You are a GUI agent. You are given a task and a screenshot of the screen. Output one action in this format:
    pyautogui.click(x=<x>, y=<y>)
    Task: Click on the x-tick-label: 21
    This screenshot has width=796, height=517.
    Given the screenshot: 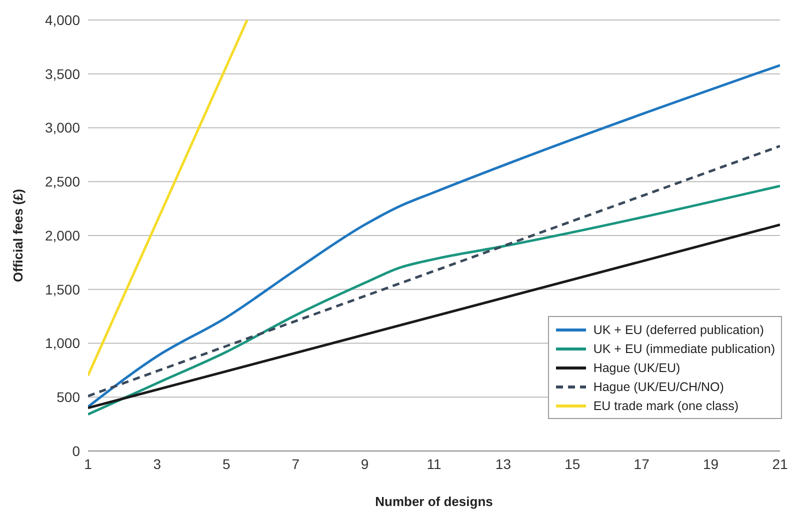 What is the action you would take?
    pyautogui.click(x=780, y=464)
    